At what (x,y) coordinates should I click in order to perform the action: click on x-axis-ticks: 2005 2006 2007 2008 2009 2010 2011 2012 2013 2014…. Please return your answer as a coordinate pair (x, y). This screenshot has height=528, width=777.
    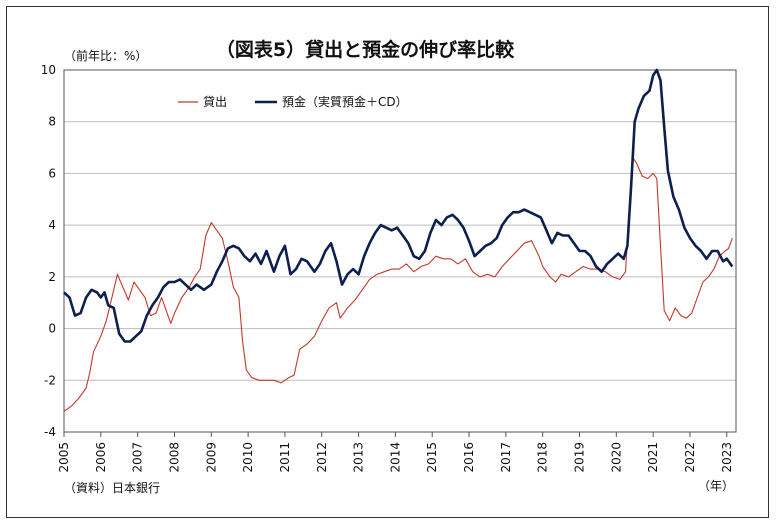
    Looking at the image, I should click on (395, 452).